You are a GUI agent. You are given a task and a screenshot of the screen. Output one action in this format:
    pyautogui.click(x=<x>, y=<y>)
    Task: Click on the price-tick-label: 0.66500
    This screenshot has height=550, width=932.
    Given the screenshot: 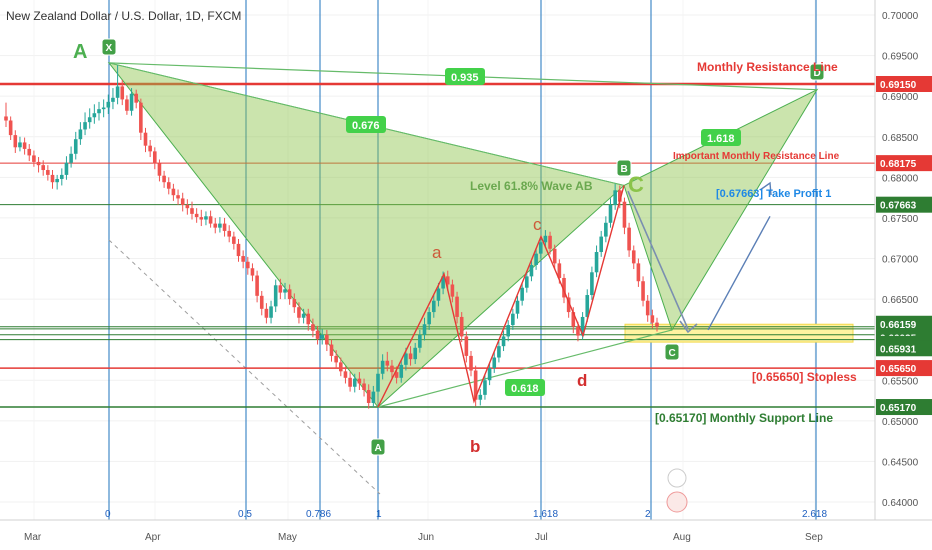 What is the action you would take?
    pyautogui.click(x=900, y=300)
    